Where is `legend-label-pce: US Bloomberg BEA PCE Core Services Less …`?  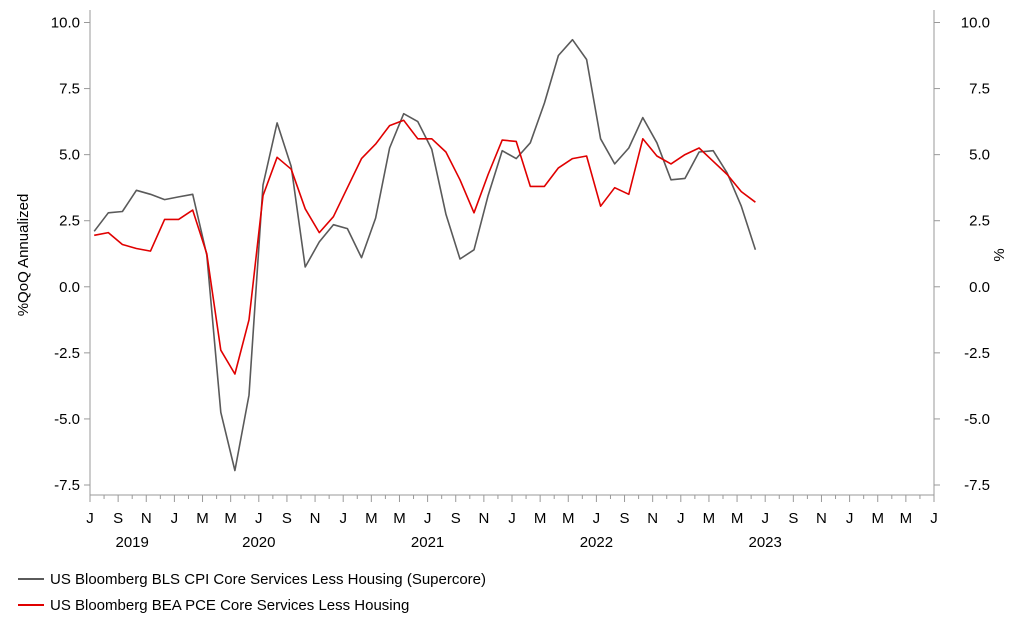
legend-label-pce: US Bloomberg BEA PCE Core Services Less … is located at coordinates (230, 605).